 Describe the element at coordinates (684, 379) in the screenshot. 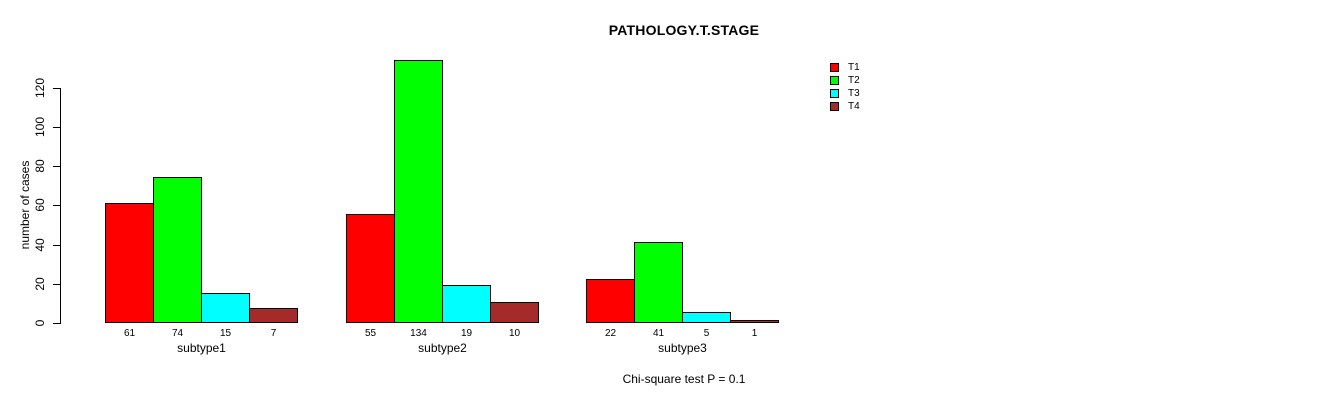

I see `chart-annotation: Chi-square test P = 0.1` at that location.